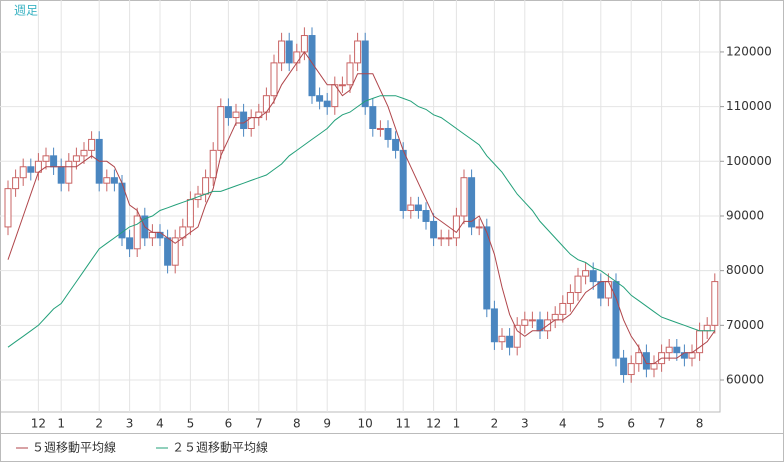  Describe the element at coordinates (749, 161) in the screenshot. I see `y-tick-label: 100000` at that location.